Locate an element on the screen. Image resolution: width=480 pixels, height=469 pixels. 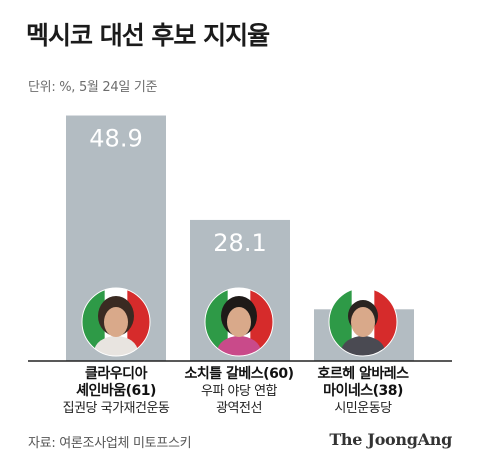
candidate-party: 우파 야당 연합 is located at coordinates (239, 391).